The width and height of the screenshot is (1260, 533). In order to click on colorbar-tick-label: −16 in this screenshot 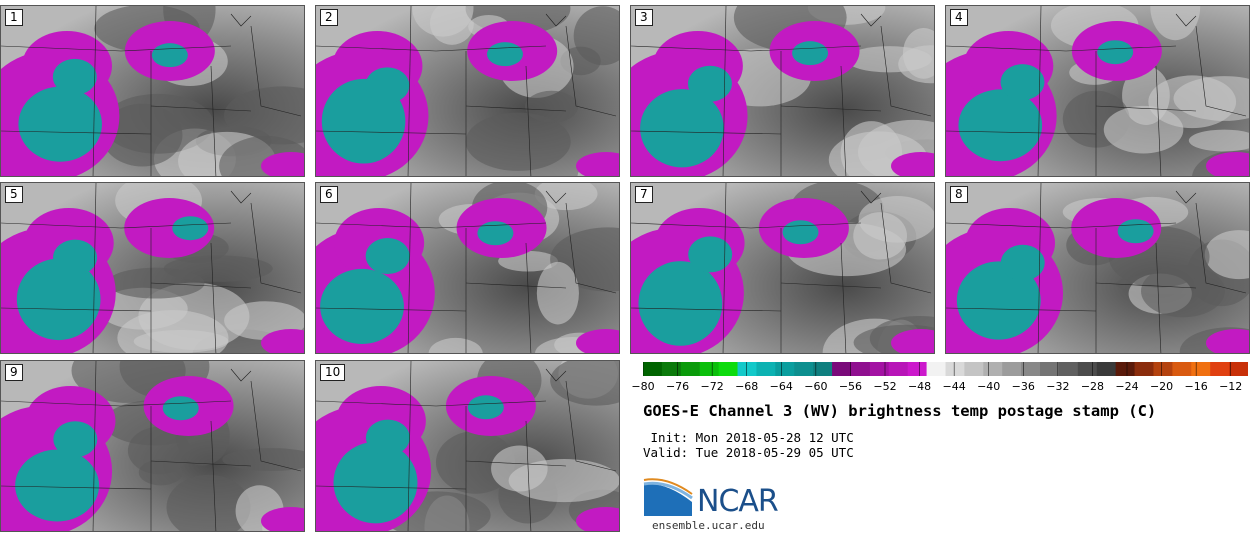, I will do `click(1196, 386)`.